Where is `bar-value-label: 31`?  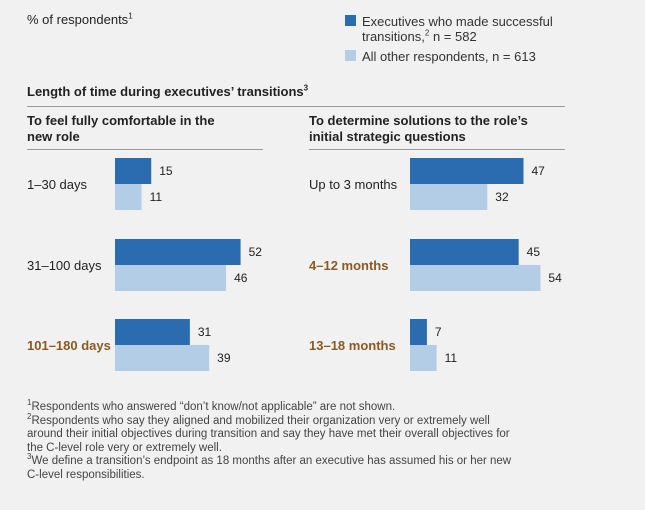
bar-value-label: 31 is located at coordinates (205, 332).